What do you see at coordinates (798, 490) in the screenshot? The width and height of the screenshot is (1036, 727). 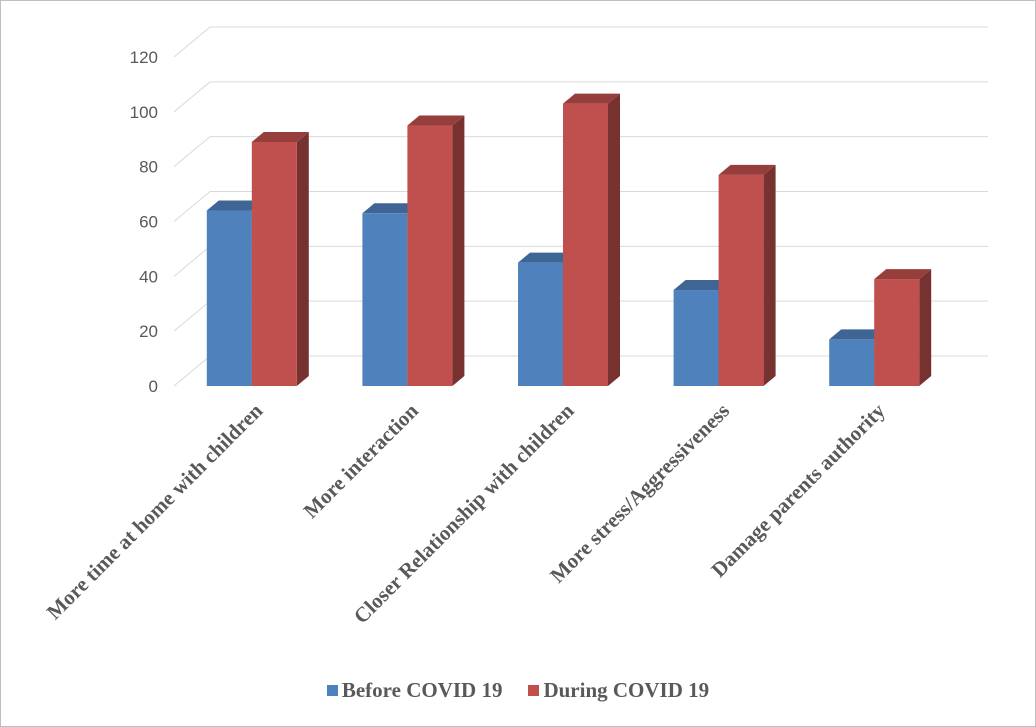 I see `x-category-label: Damage parents authority` at bounding box center [798, 490].